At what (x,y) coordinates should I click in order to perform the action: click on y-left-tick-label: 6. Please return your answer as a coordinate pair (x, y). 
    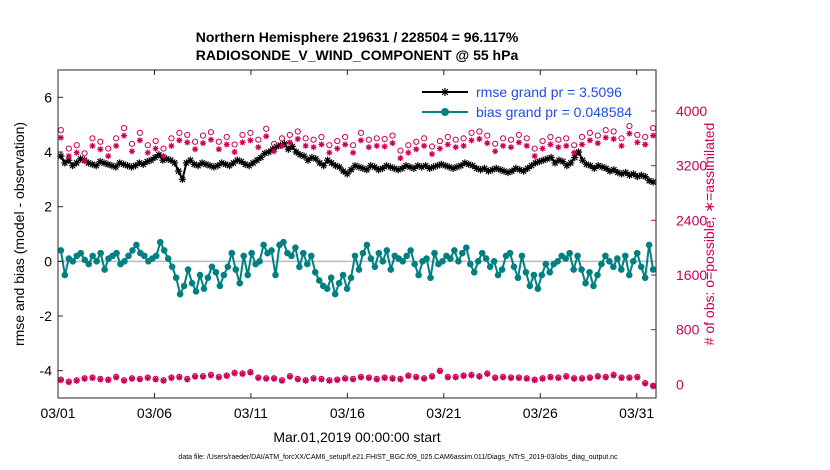
    Looking at the image, I should click on (48, 97).